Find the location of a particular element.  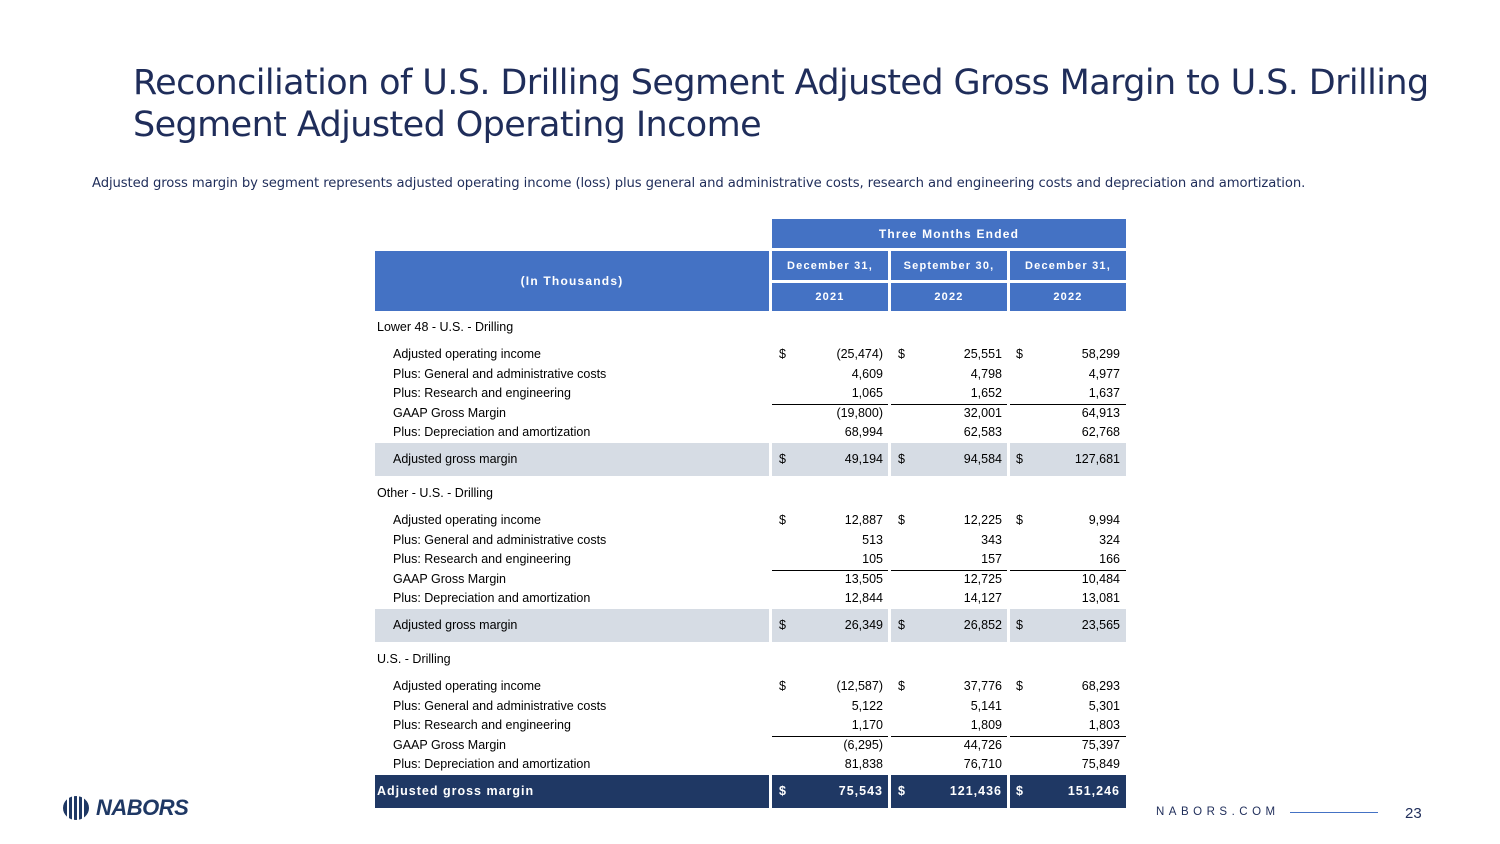

cell-value: 81,838 is located at coordinates (863, 764).